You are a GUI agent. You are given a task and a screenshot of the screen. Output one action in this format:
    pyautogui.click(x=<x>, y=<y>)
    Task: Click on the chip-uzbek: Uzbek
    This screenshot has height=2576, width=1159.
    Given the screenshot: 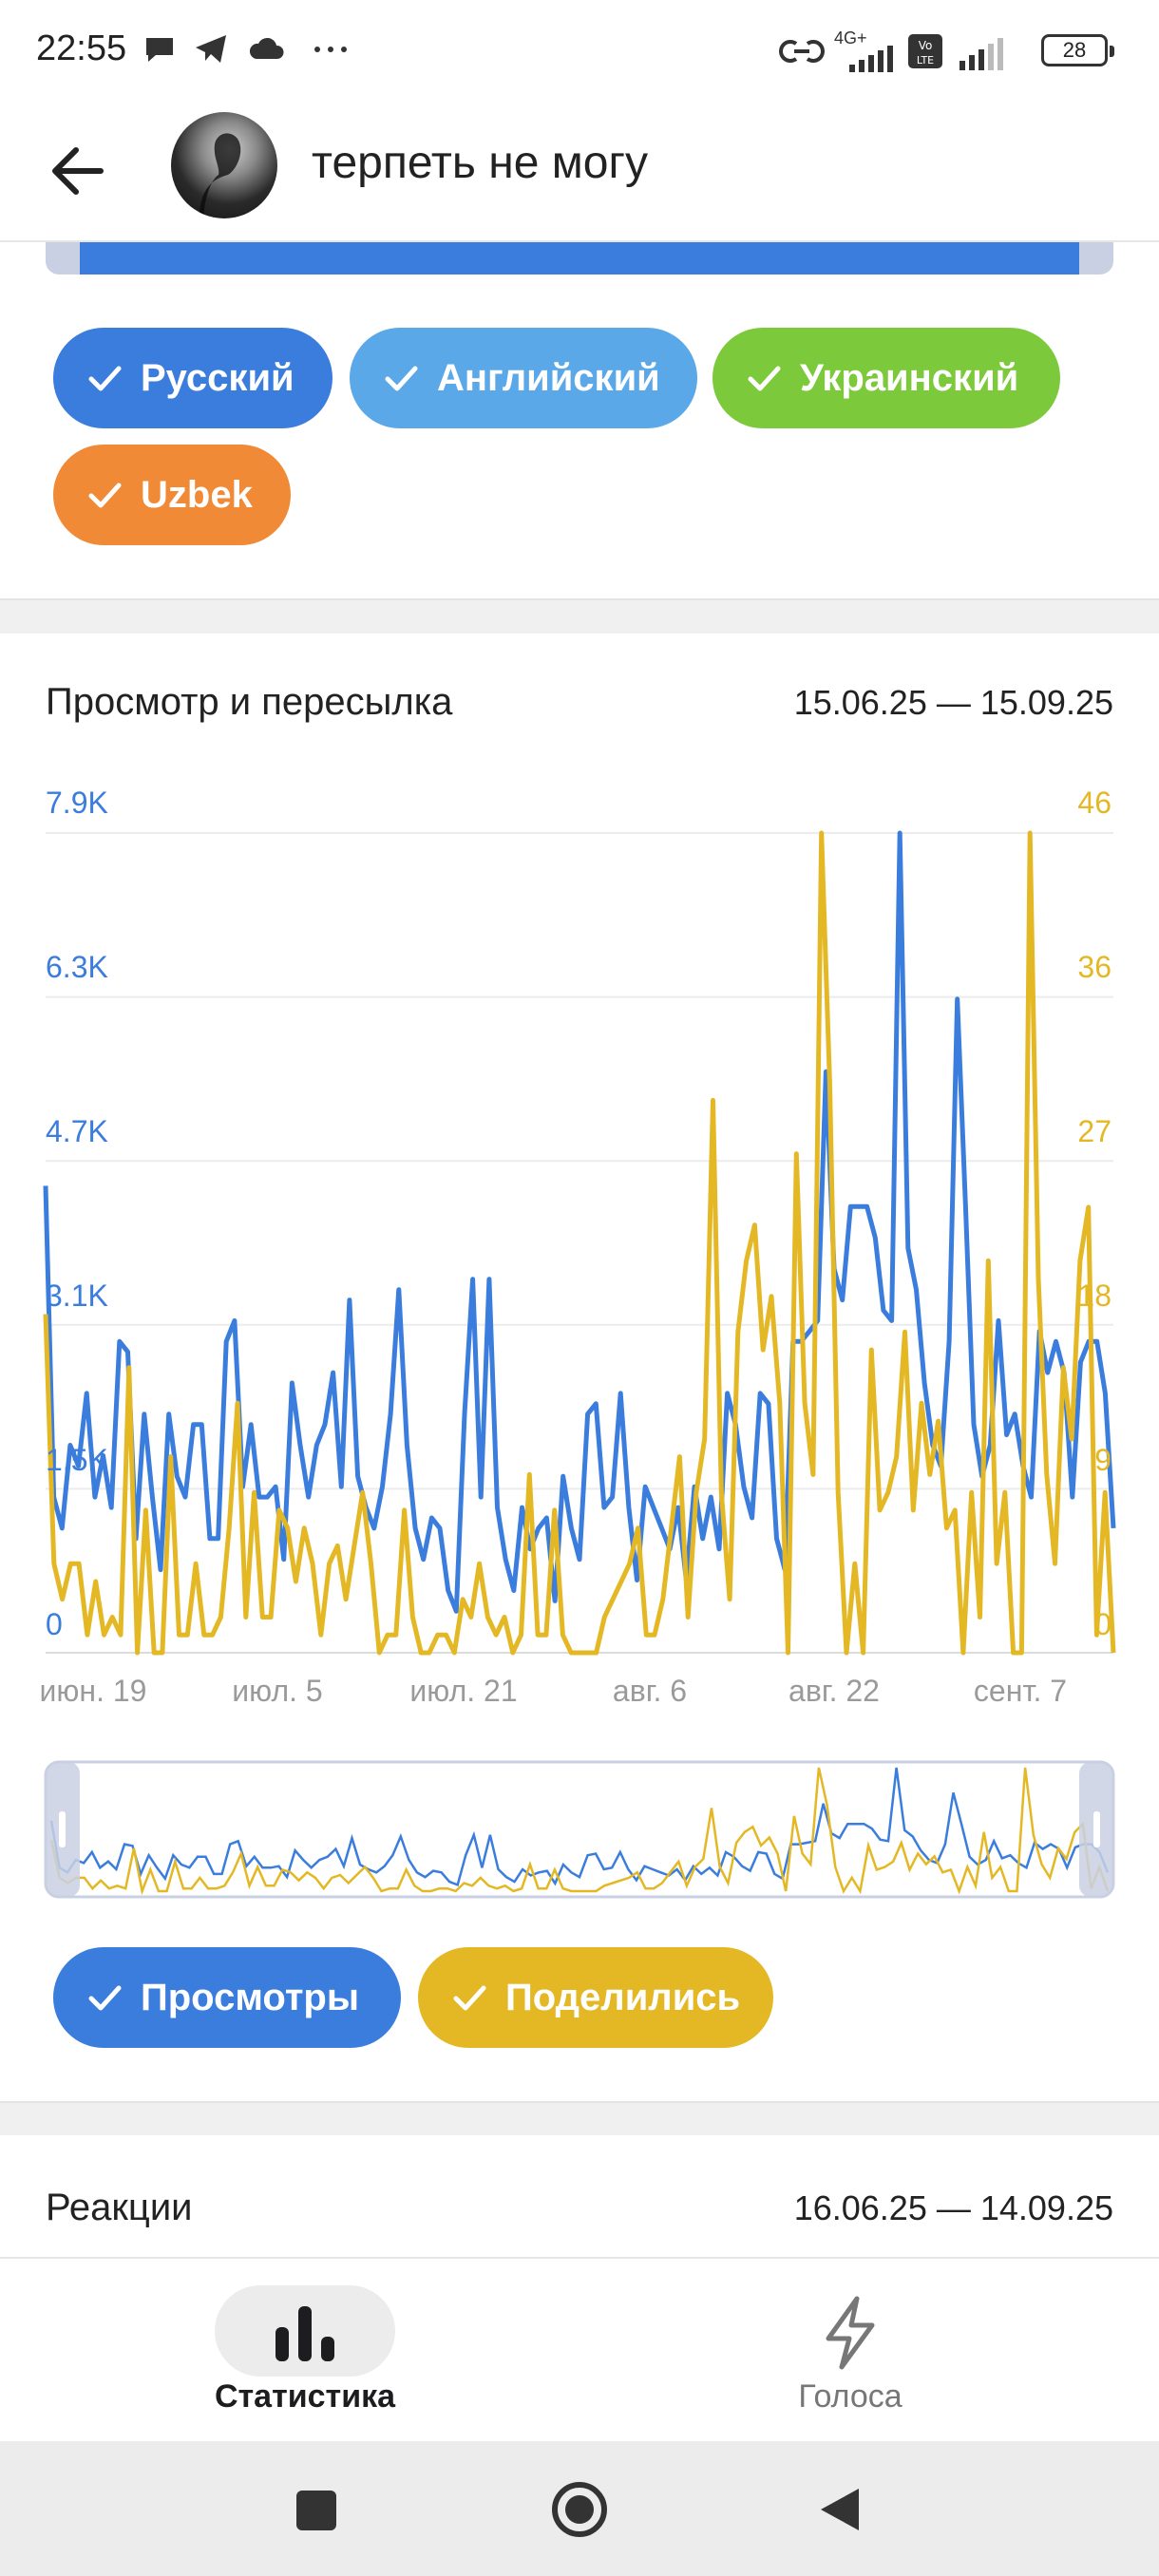 What is the action you would take?
    pyautogui.click(x=172, y=495)
    